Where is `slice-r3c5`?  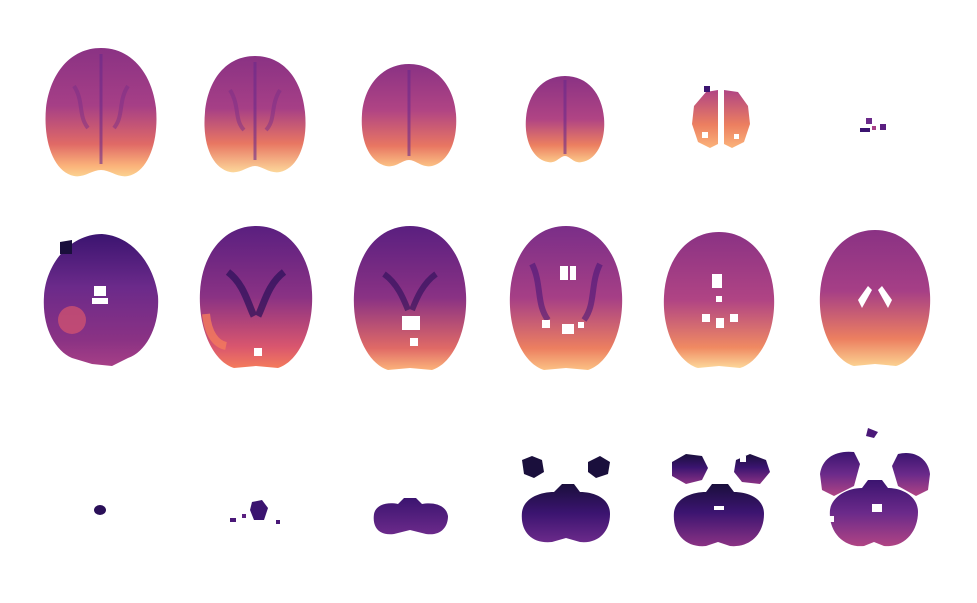
slice-r3c5 is located at coordinates (720, 501).